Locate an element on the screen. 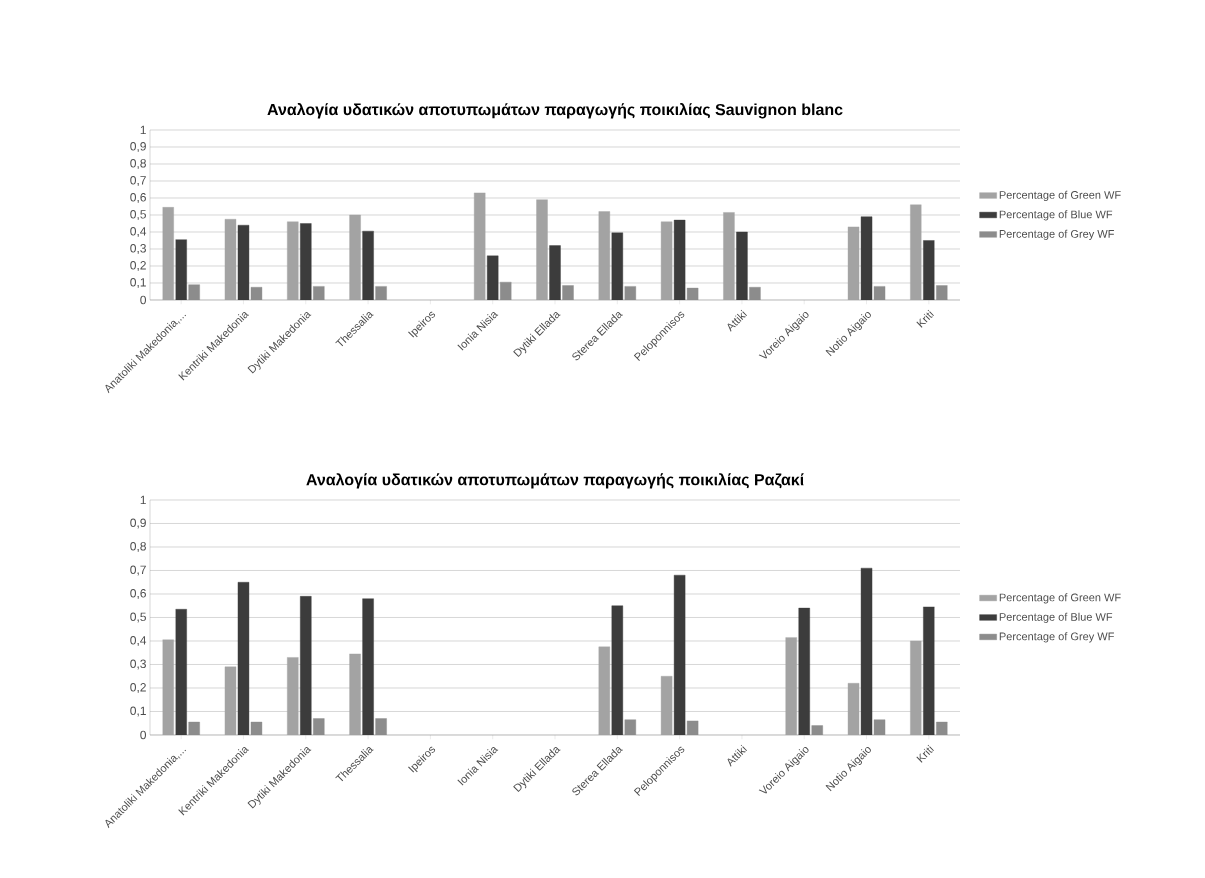 The width and height of the screenshot is (1205, 878). chart-title: Αναλογία υδατικών αποτυπωμάτων παραγωγής ποικιλίας Sauvignon blanc is located at coordinates (555, 111).